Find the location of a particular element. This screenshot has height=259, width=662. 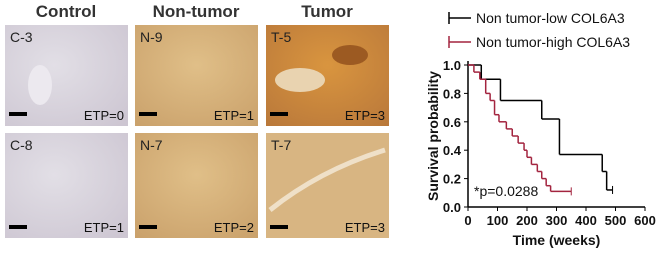

legend-label: Non tumor-low COL6A3 is located at coordinates (550, 18).